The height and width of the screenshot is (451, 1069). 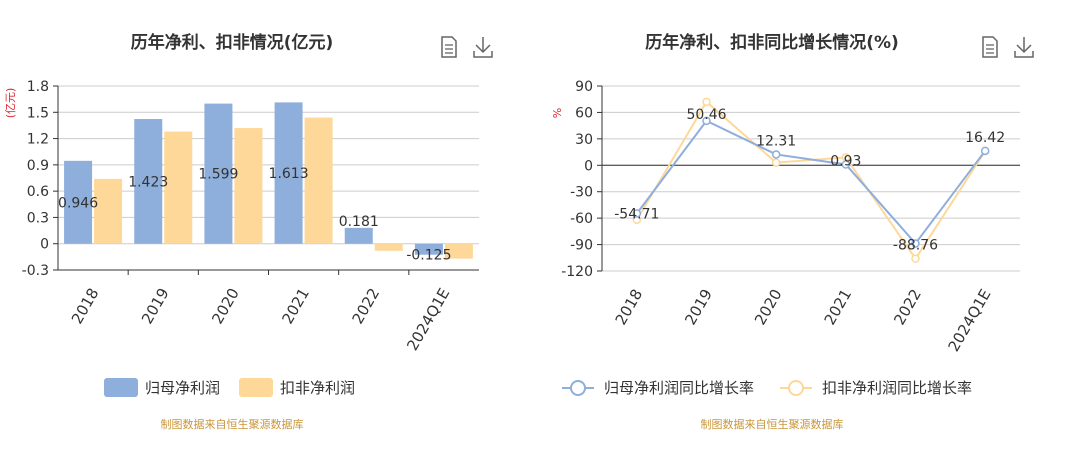 I want to click on data-label: 0.946, so click(x=78, y=203).